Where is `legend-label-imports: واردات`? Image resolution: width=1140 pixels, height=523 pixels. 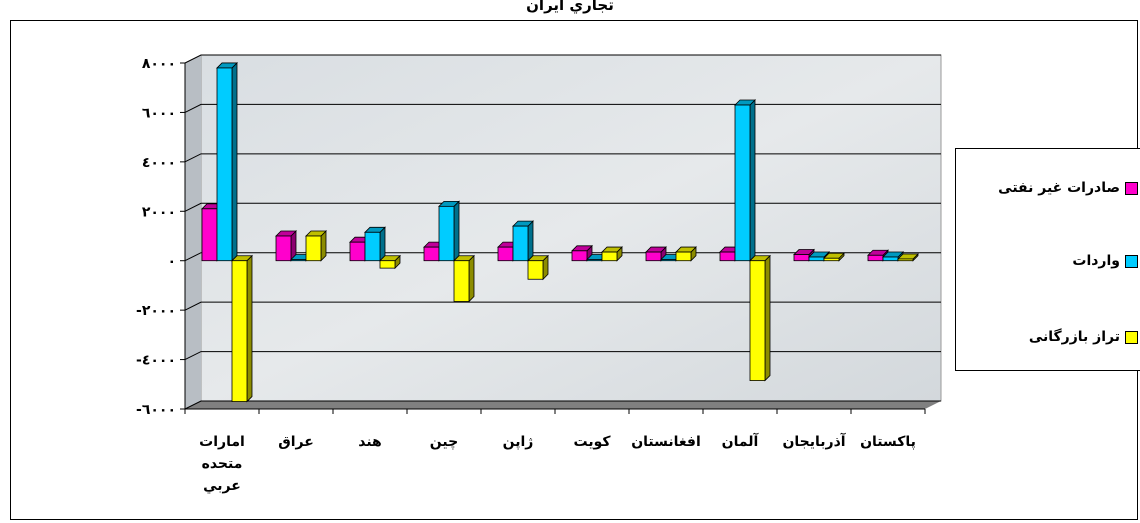
legend-label-imports: واردات is located at coordinates (1096, 261).